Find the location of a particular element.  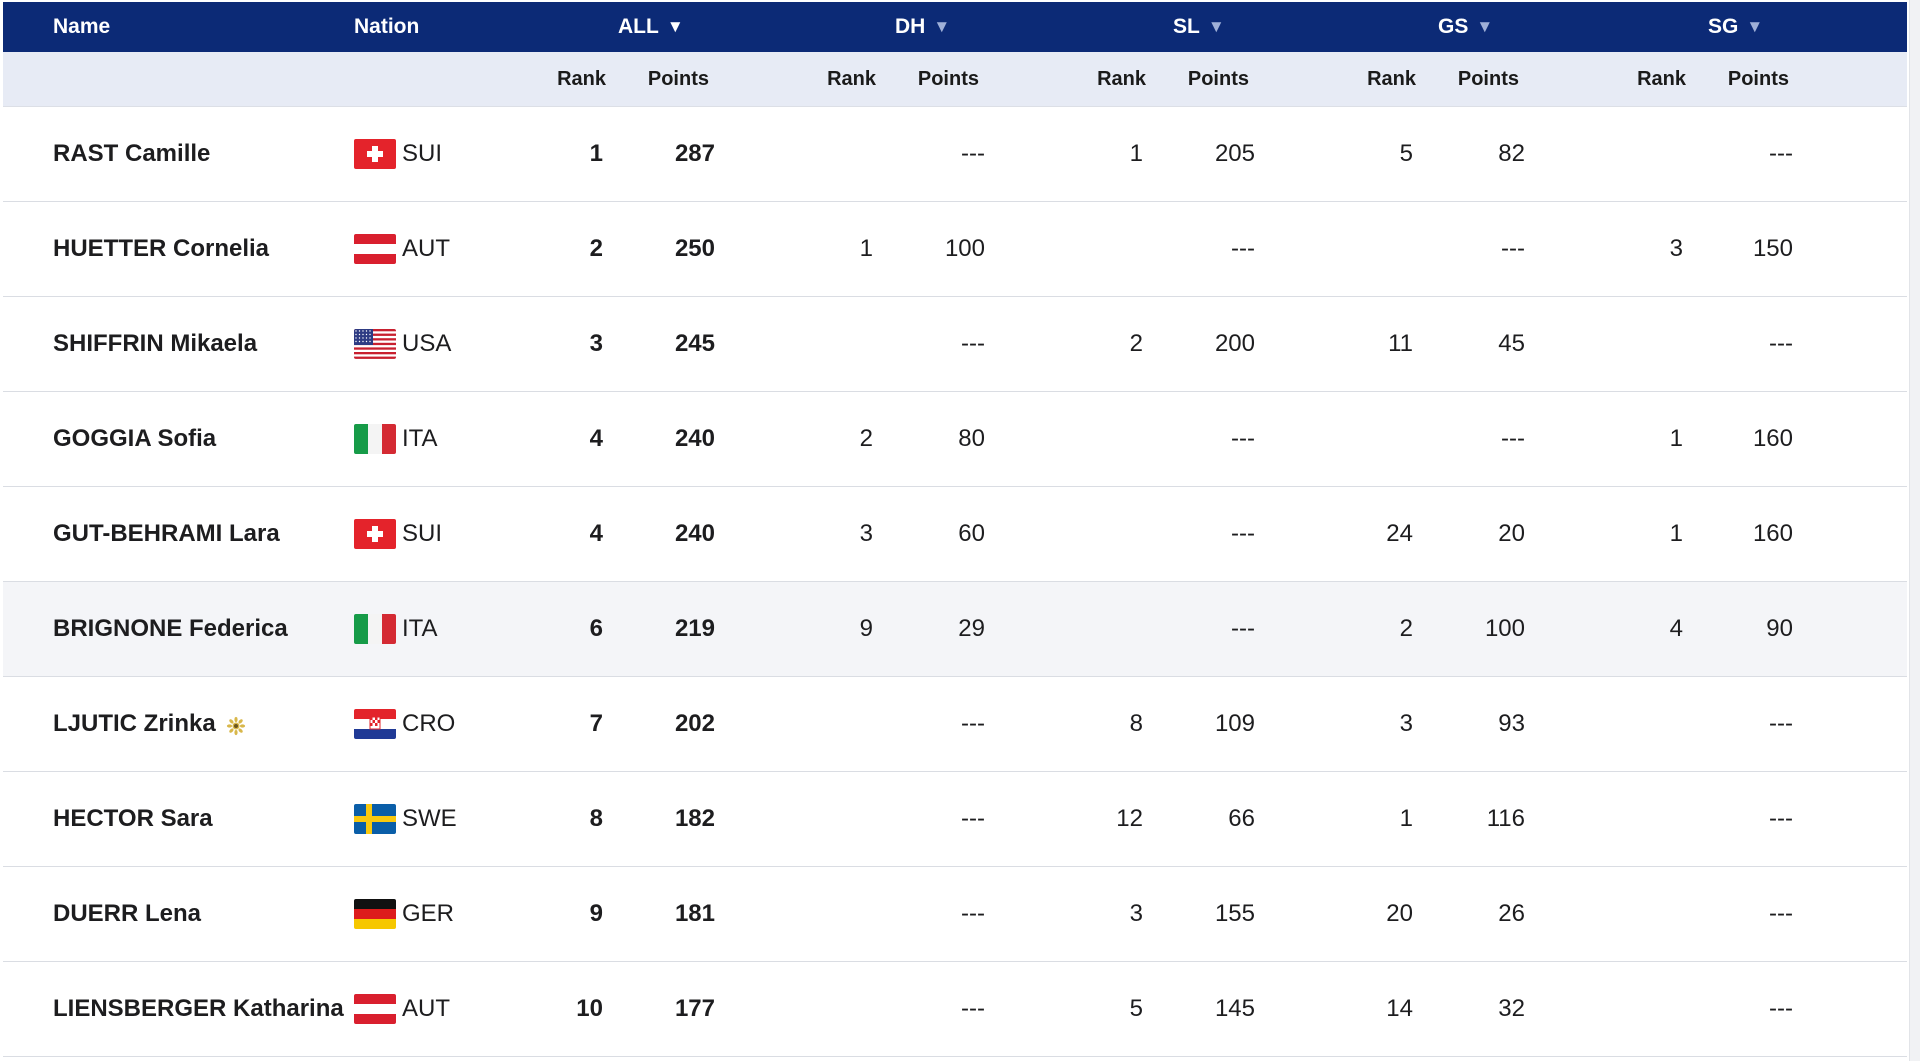

sl-points: 155 is located at coordinates (1234, 913).